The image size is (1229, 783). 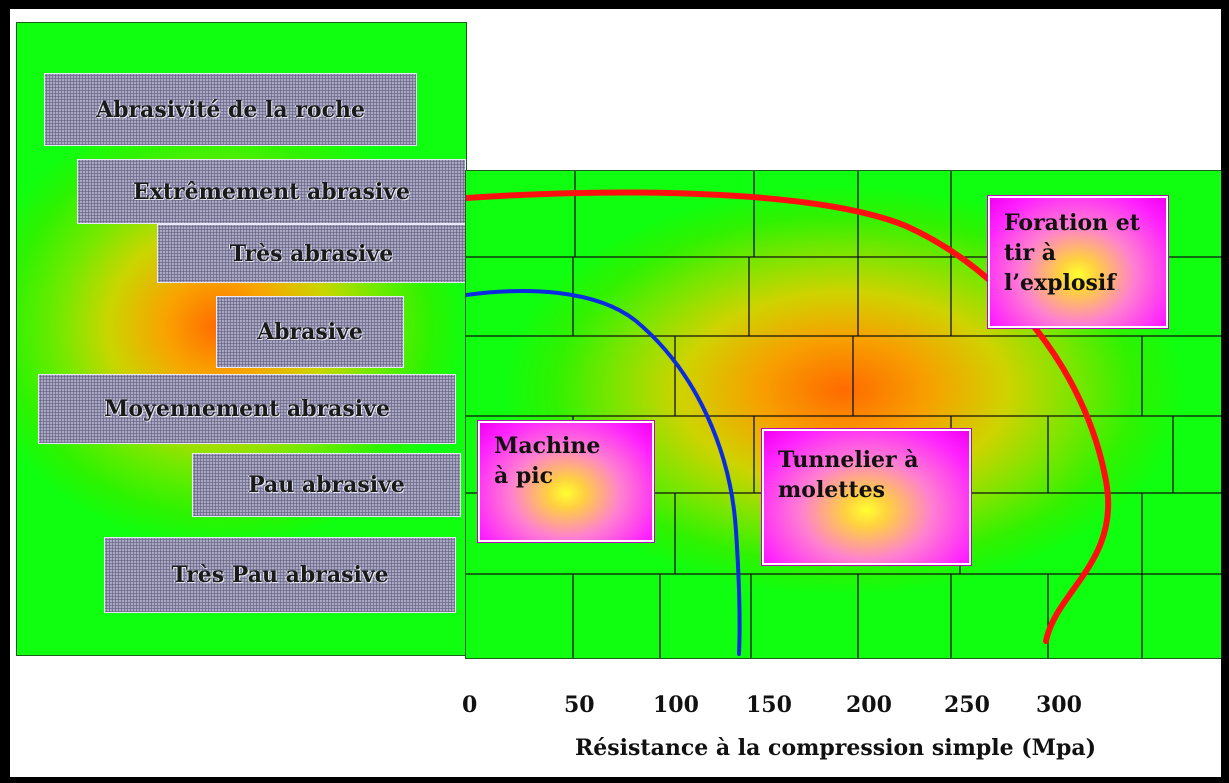 What do you see at coordinates (280, 575) in the screenshot?
I see `level-tres-pau-abrasive: Très Pau abrasive` at bounding box center [280, 575].